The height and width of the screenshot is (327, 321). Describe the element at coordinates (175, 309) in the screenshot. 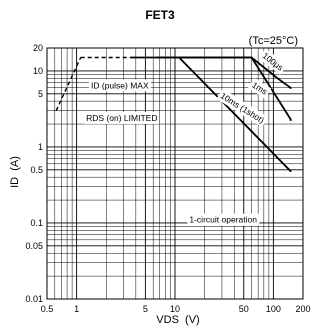

I see `x-tick-label: 10` at that location.